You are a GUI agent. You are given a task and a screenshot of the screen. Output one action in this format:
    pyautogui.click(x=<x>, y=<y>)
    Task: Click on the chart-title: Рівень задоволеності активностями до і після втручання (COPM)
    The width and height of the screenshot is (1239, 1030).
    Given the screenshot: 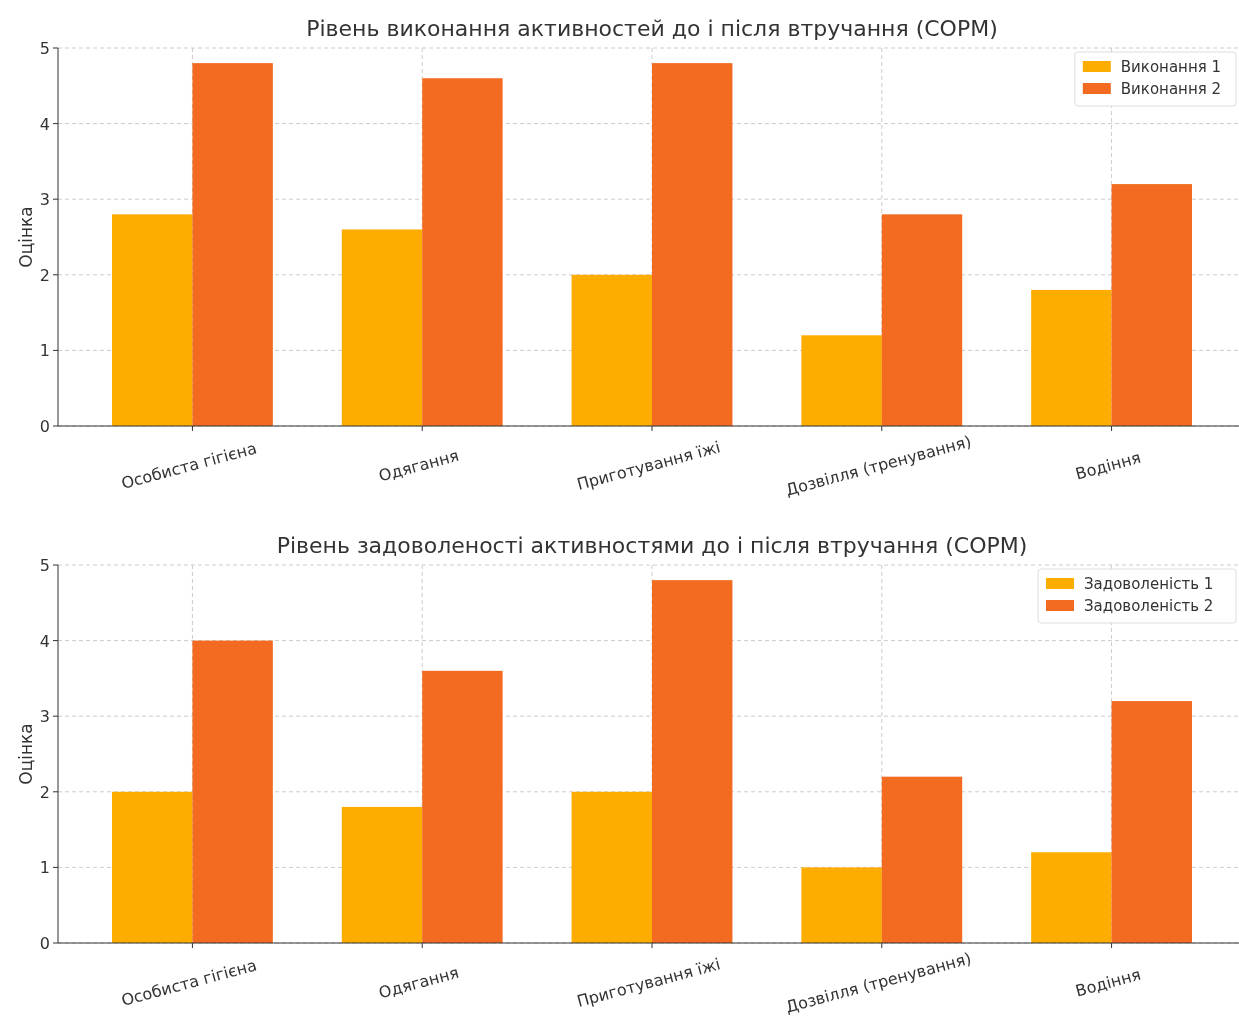 What is the action you would take?
    pyautogui.click(x=652, y=545)
    